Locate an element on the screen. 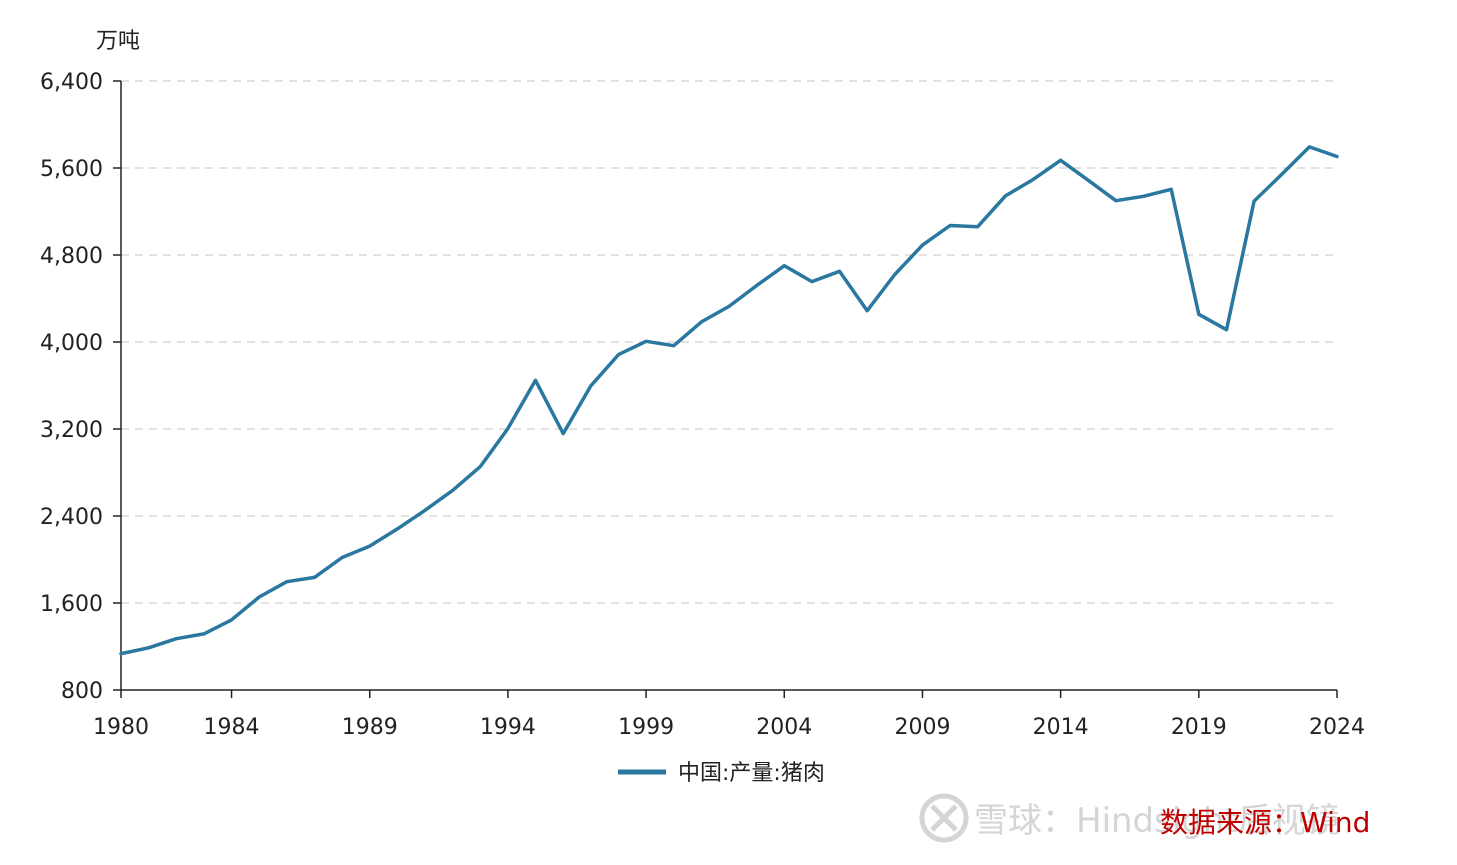 The image size is (1457, 865). y-tick-label: 800 is located at coordinates (82, 691).